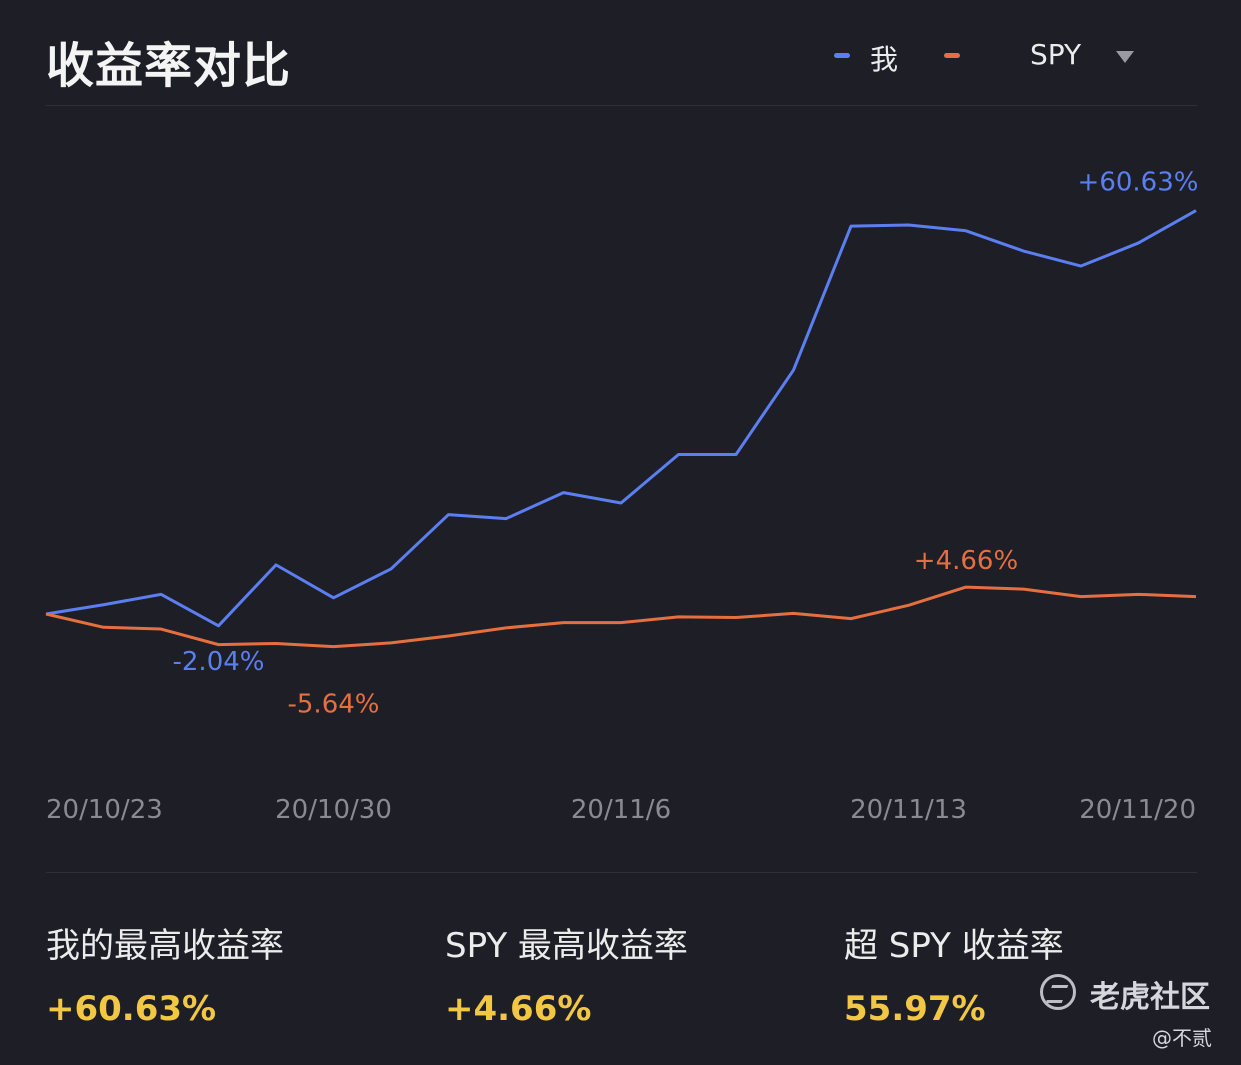 The height and width of the screenshot is (1065, 1241). What do you see at coordinates (1058, 992) in the screenshot?
I see `tiger-logo-icon` at bounding box center [1058, 992].